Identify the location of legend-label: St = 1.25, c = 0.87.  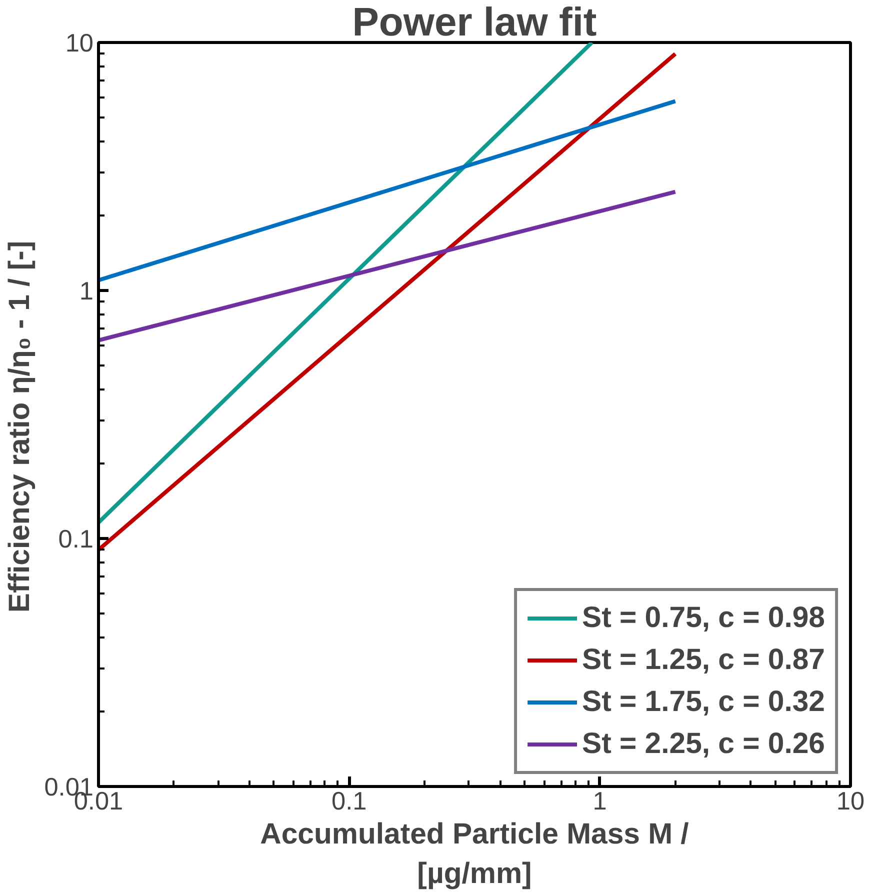
(703, 660).